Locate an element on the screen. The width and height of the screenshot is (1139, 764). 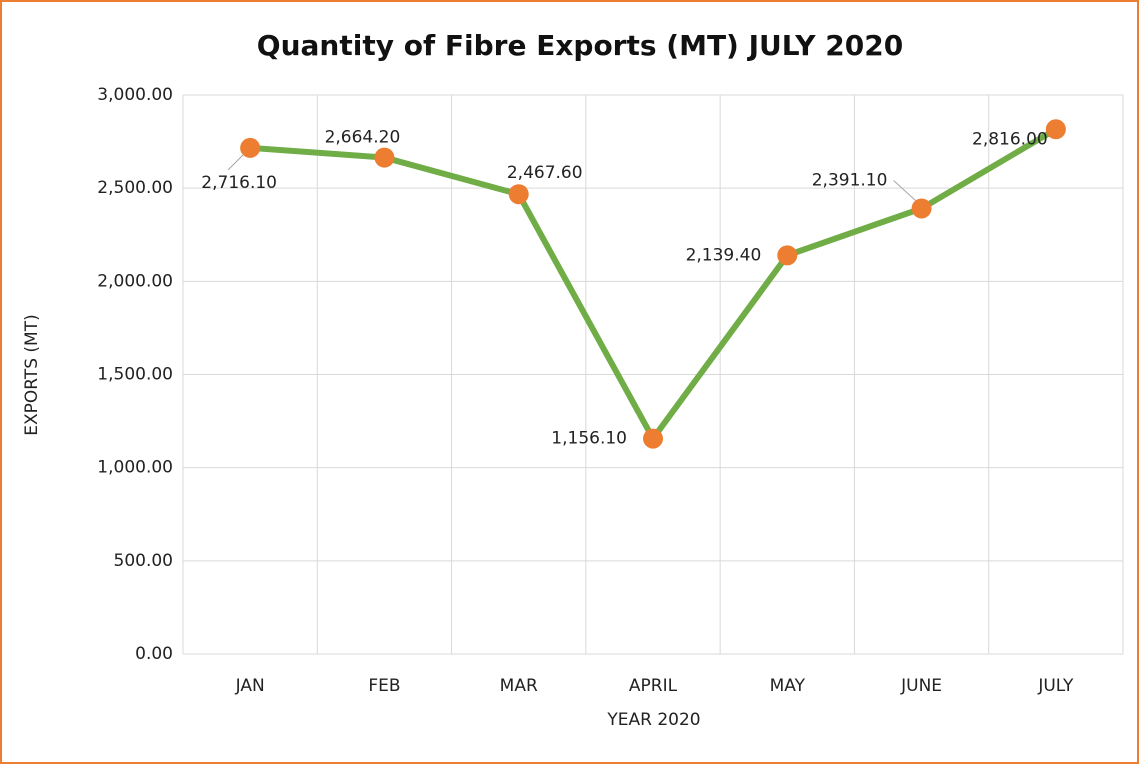
x-tick-label: JAN is located at coordinates (250, 686).